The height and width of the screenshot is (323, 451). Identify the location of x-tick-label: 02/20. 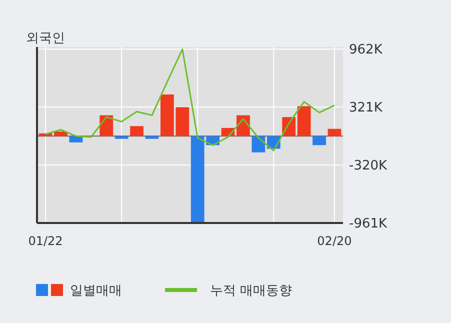
(334, 241).